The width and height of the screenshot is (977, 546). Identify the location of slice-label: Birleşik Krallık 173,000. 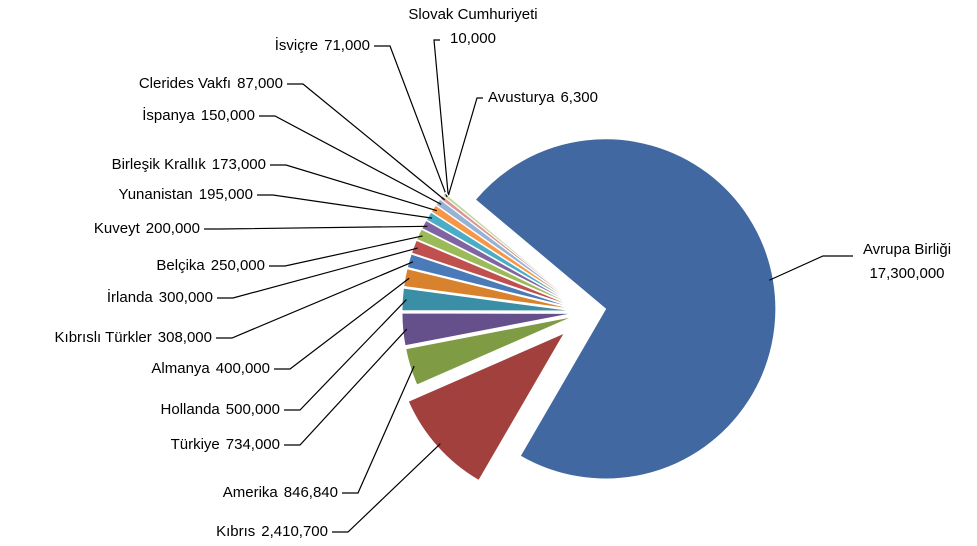
(189, 164).